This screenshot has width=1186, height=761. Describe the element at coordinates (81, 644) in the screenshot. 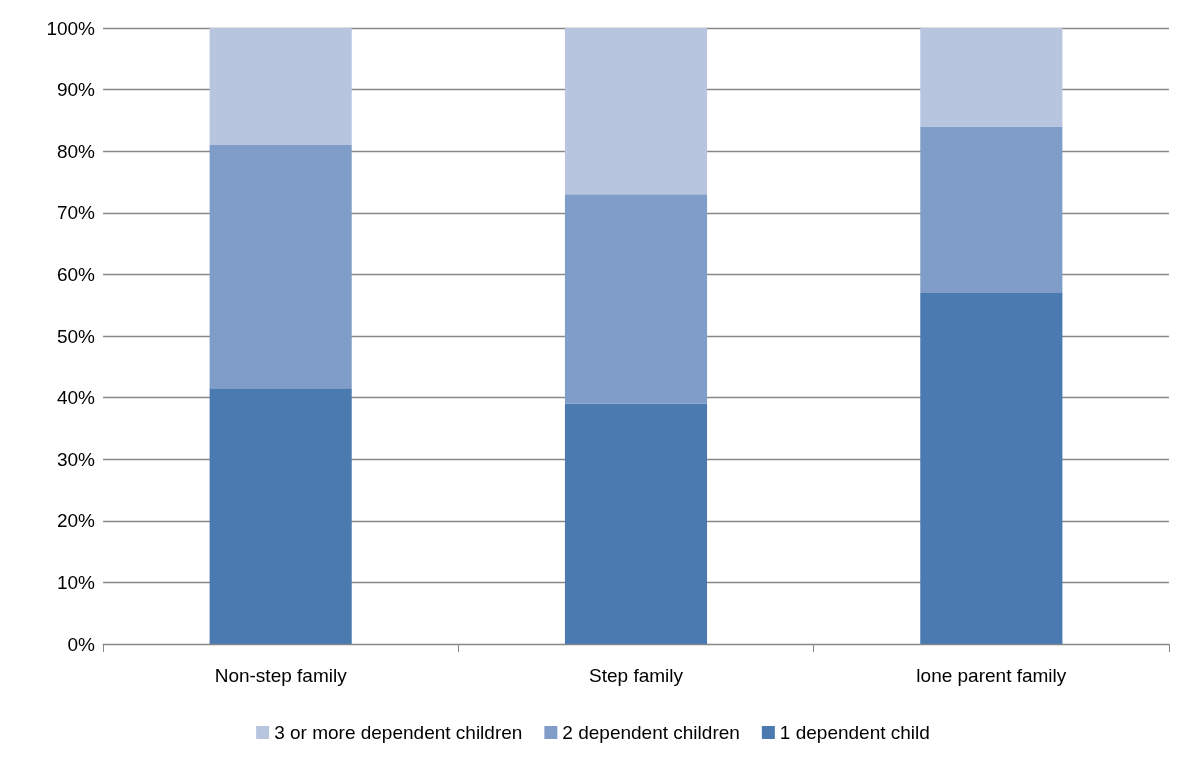

I see `y-tick-label: 0%` at that location.